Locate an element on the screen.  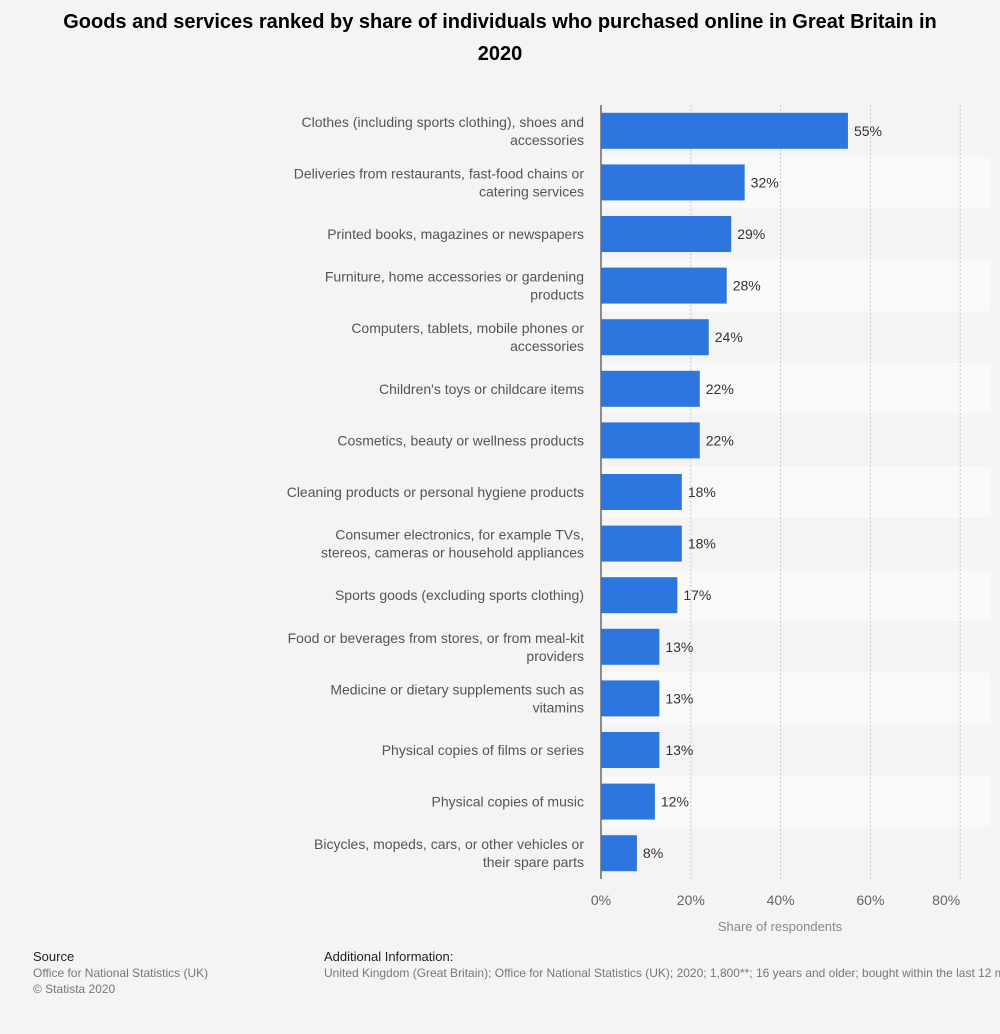
bar-value-label: 24% is located at coordinates (729, 337).